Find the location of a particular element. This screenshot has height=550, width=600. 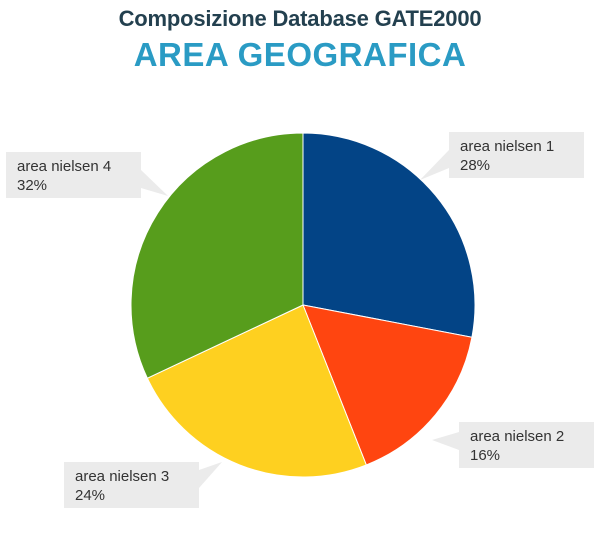

chart-title: Composizione Database GATE2000 is located at coordinates (300, 18).